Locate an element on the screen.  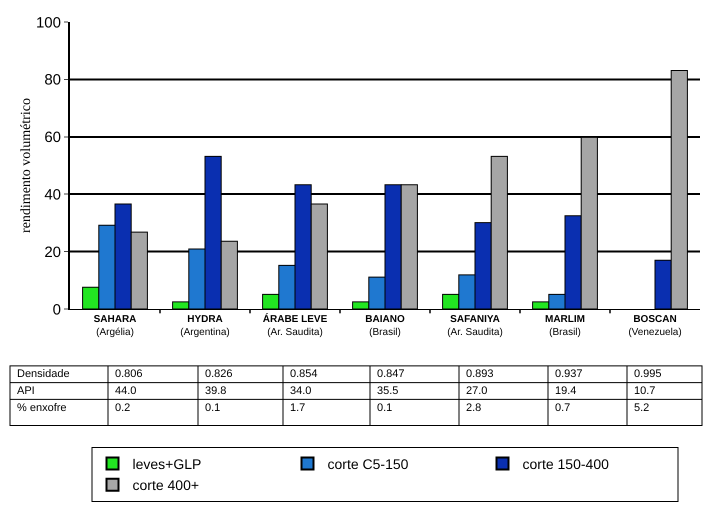
y-tick-label: 40 is located at coordinates (52, 195).